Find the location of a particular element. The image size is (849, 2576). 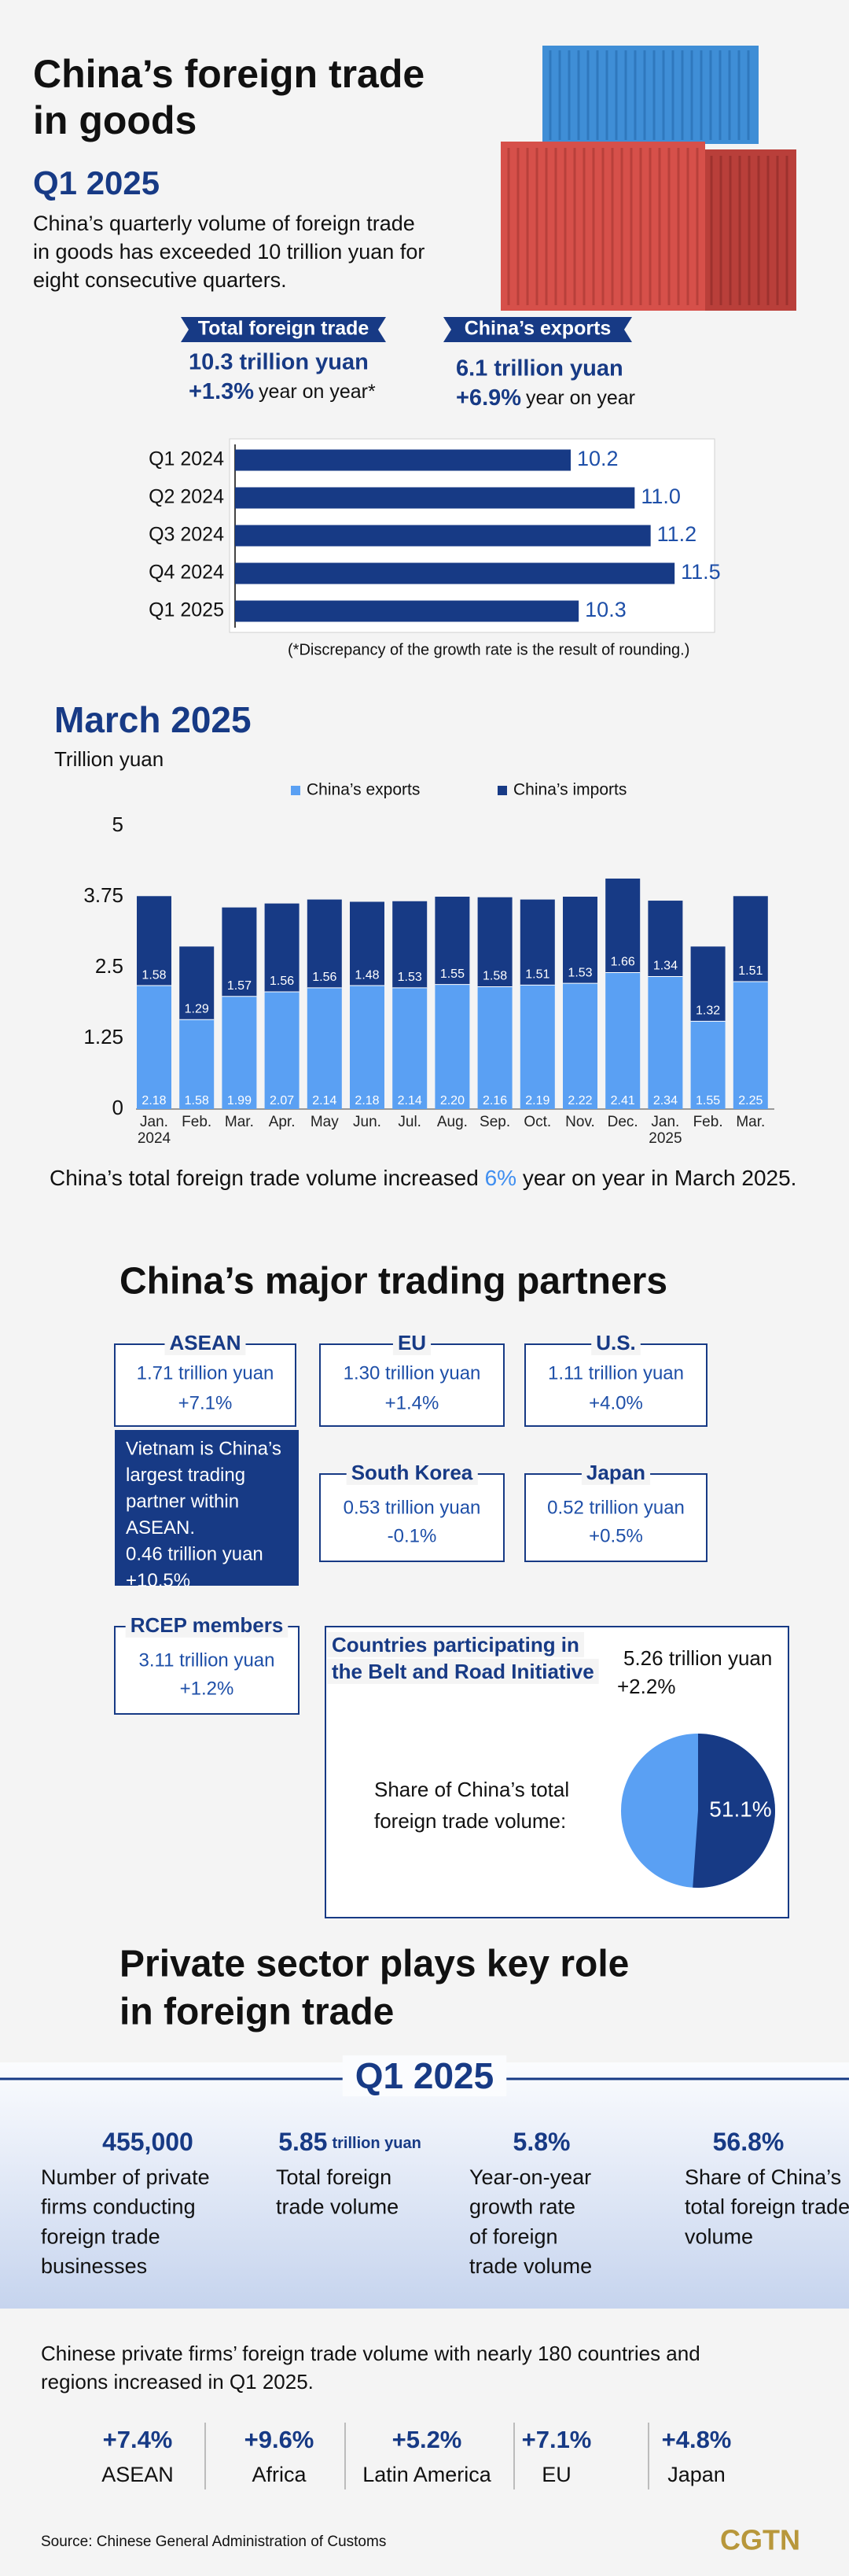

region-name: ASEAN is located at coordinates (137, 2474).